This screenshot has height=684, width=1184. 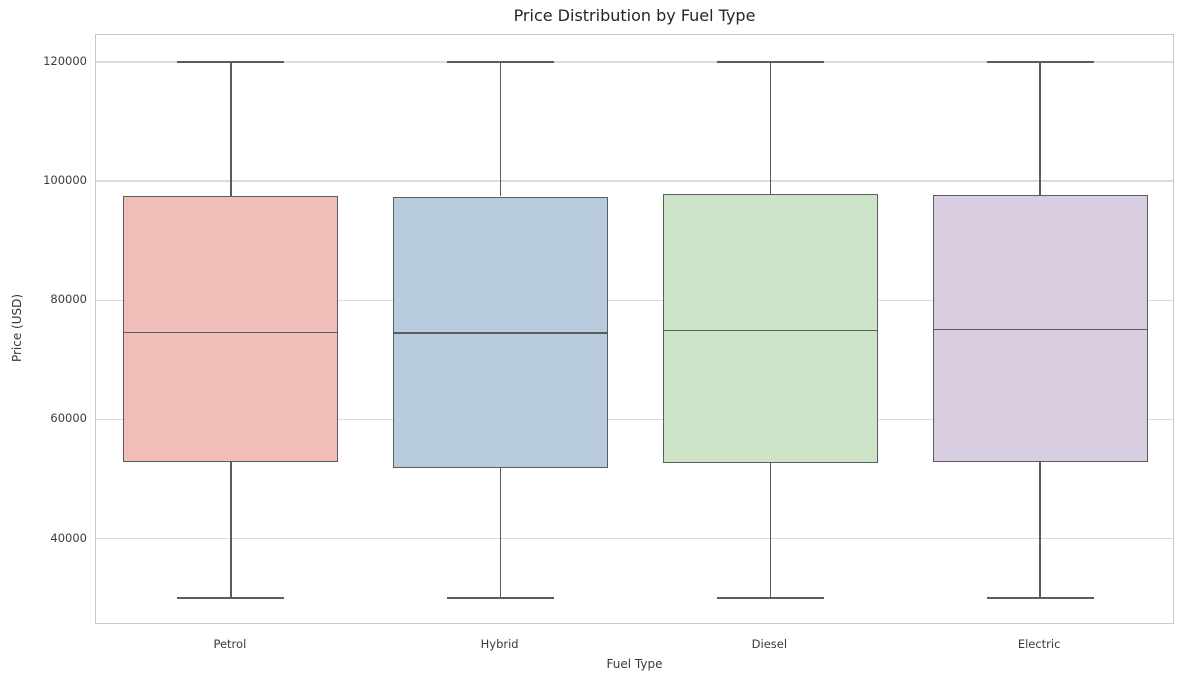 I want to click on box-electric, so click(x=1040, y=328).